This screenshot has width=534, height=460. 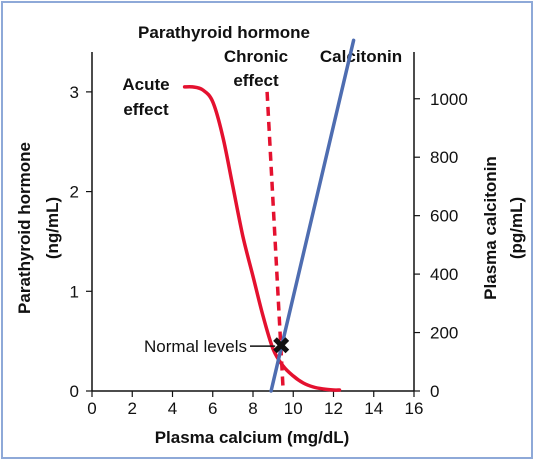 I want to click on x-tick-label: 6, so click(x=212, y=408).